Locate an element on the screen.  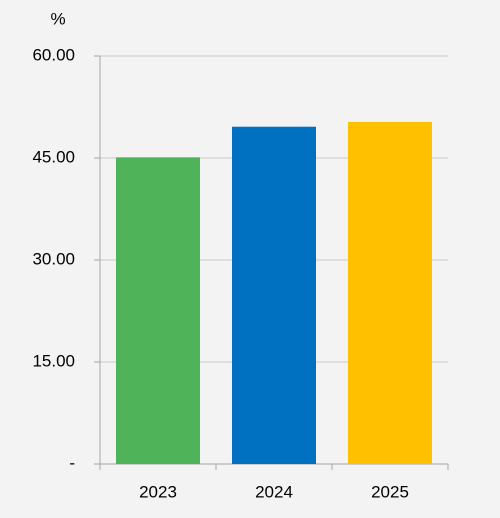
y-axis-label: % is located at coordinates (57, 18).